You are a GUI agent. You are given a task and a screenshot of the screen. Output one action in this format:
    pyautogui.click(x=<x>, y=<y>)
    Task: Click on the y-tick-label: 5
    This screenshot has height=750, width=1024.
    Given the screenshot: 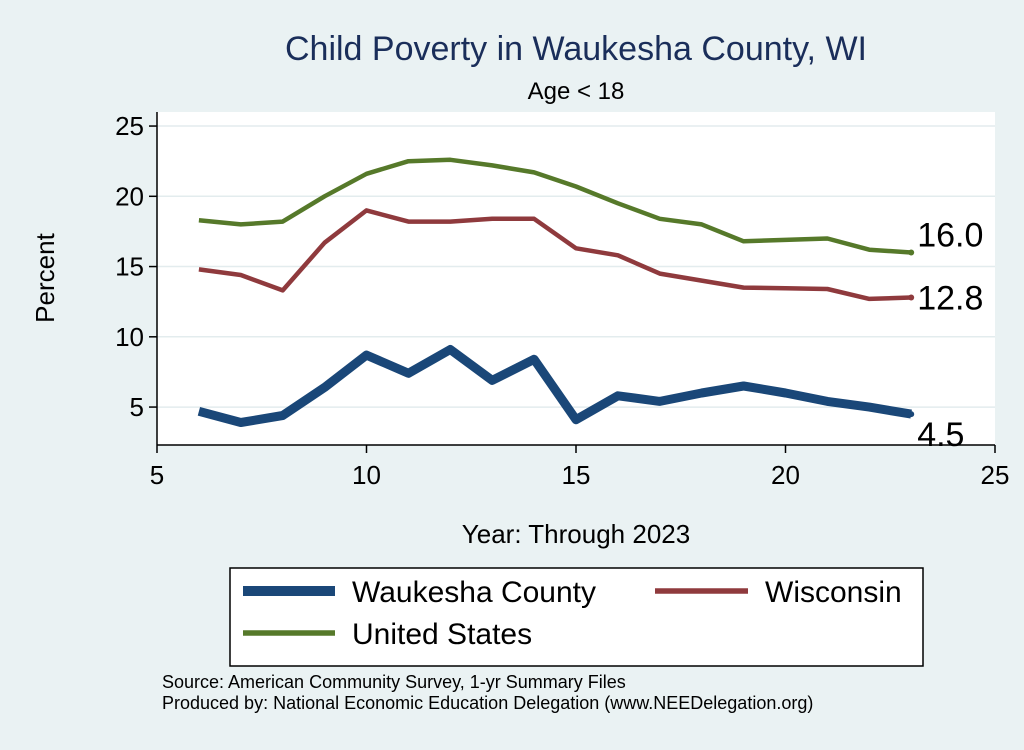 What is the action you would take?
    pyautogui.click(x=137, y=407)
    